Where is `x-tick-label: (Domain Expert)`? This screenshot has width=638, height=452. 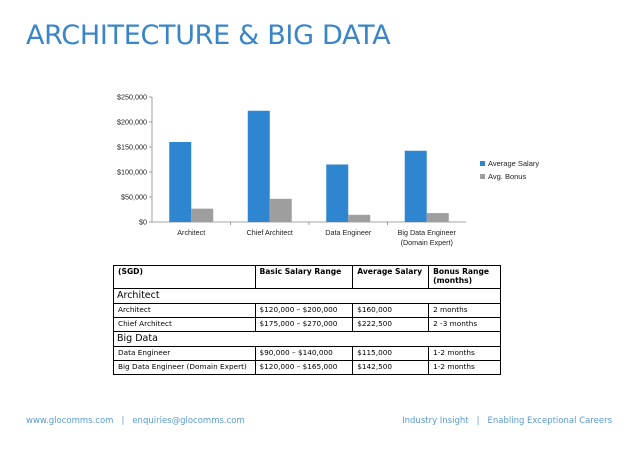 x-tick-label: (Domain Expert) is located at coordinates (427, 242).